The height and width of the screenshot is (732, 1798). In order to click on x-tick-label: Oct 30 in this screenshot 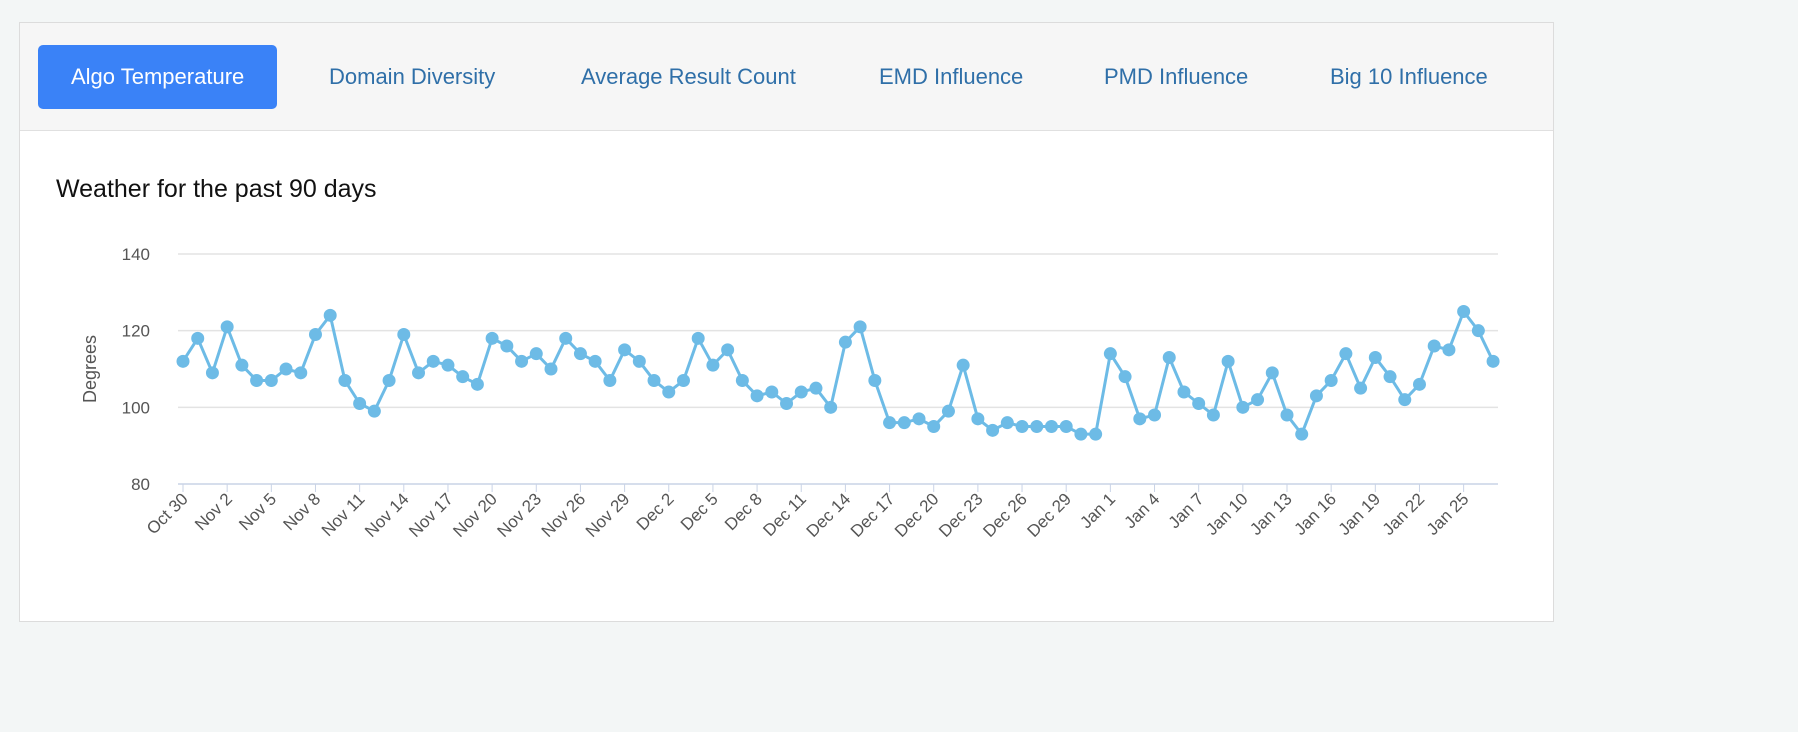, I will do `click(167, 513)`.